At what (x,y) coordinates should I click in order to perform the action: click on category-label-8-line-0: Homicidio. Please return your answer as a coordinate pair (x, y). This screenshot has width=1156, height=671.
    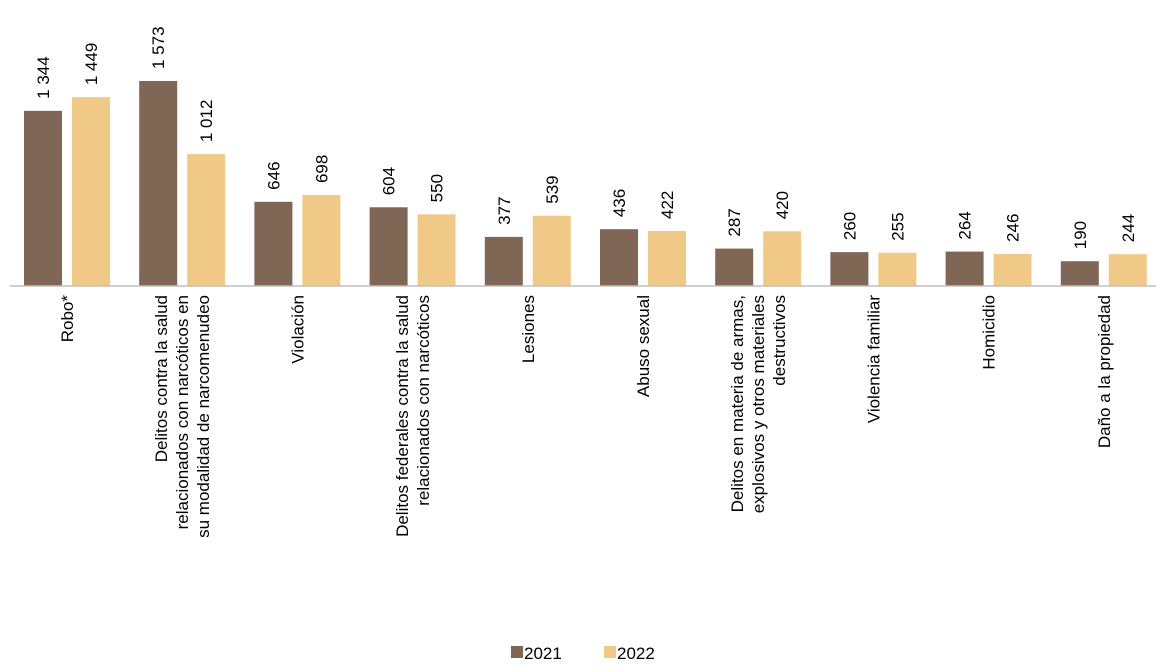
    Looking at the image, I should click on (989, 332).